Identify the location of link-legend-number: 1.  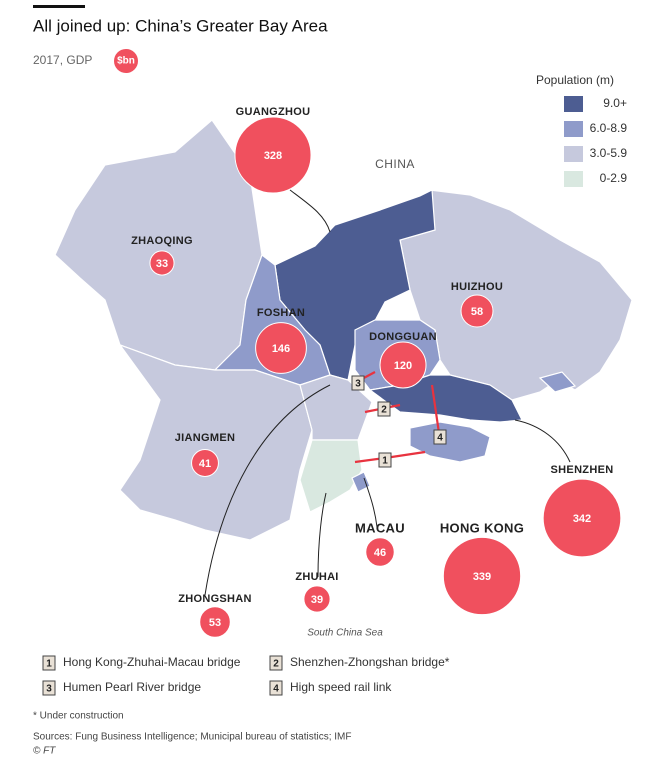
(49, 664).